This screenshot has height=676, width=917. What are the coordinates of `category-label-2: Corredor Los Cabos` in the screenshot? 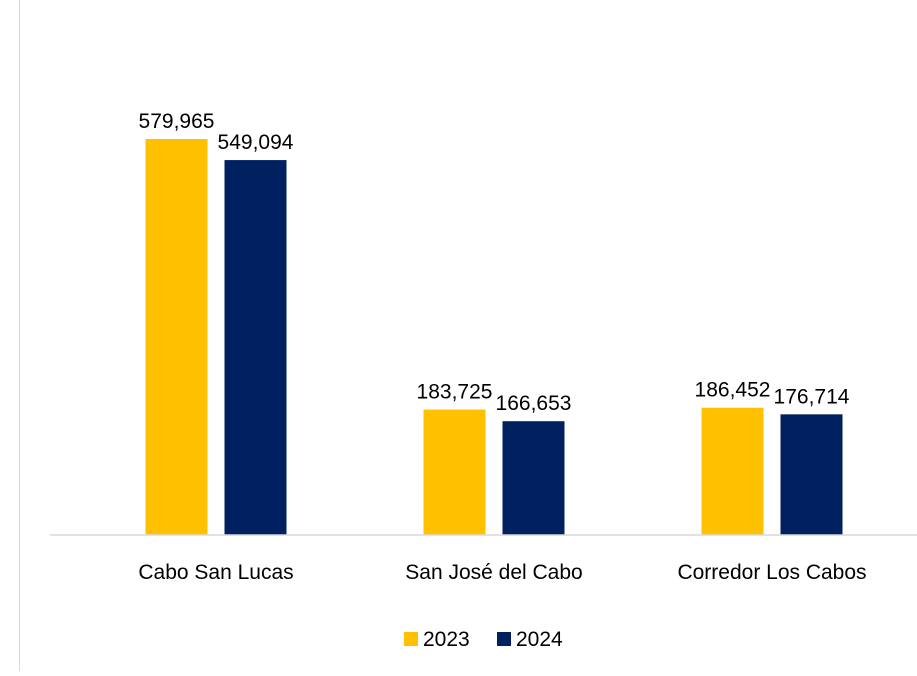 It's located at (771, 572).